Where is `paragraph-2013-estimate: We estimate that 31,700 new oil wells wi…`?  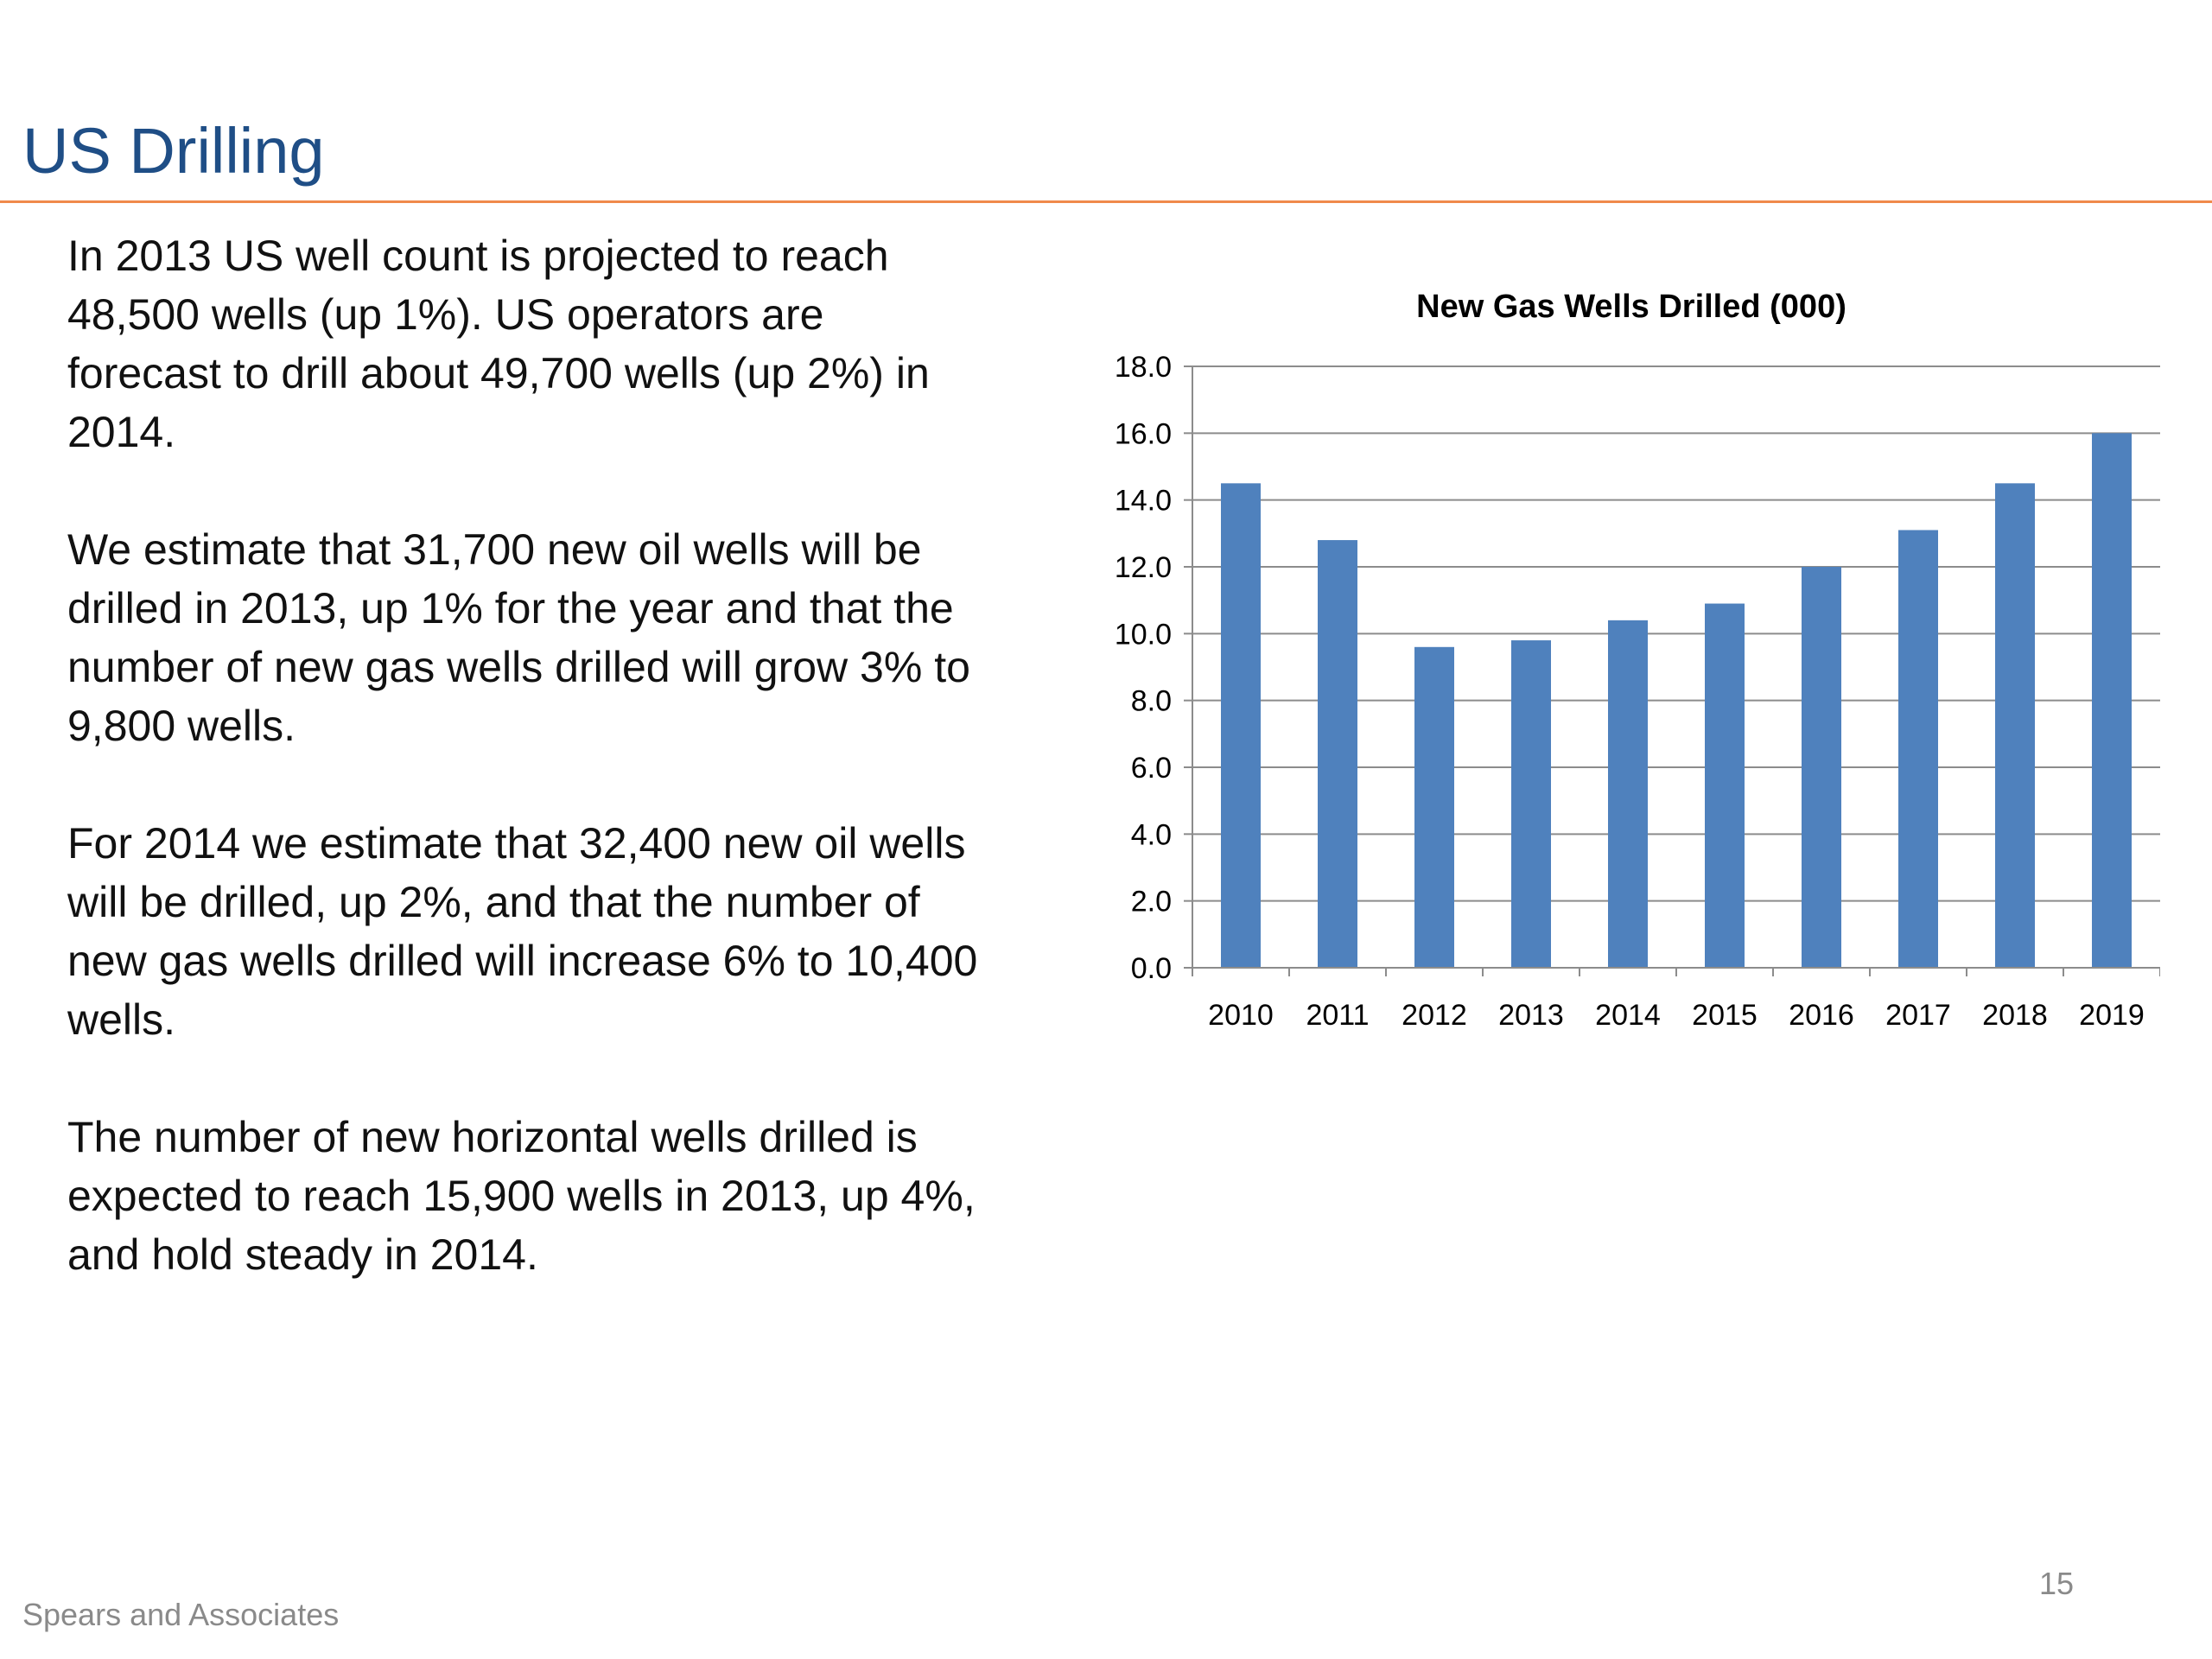 paragraph-2013-estimate: We estimate that 31,700 new oil wells wi… is located at coordinates (518, 637).